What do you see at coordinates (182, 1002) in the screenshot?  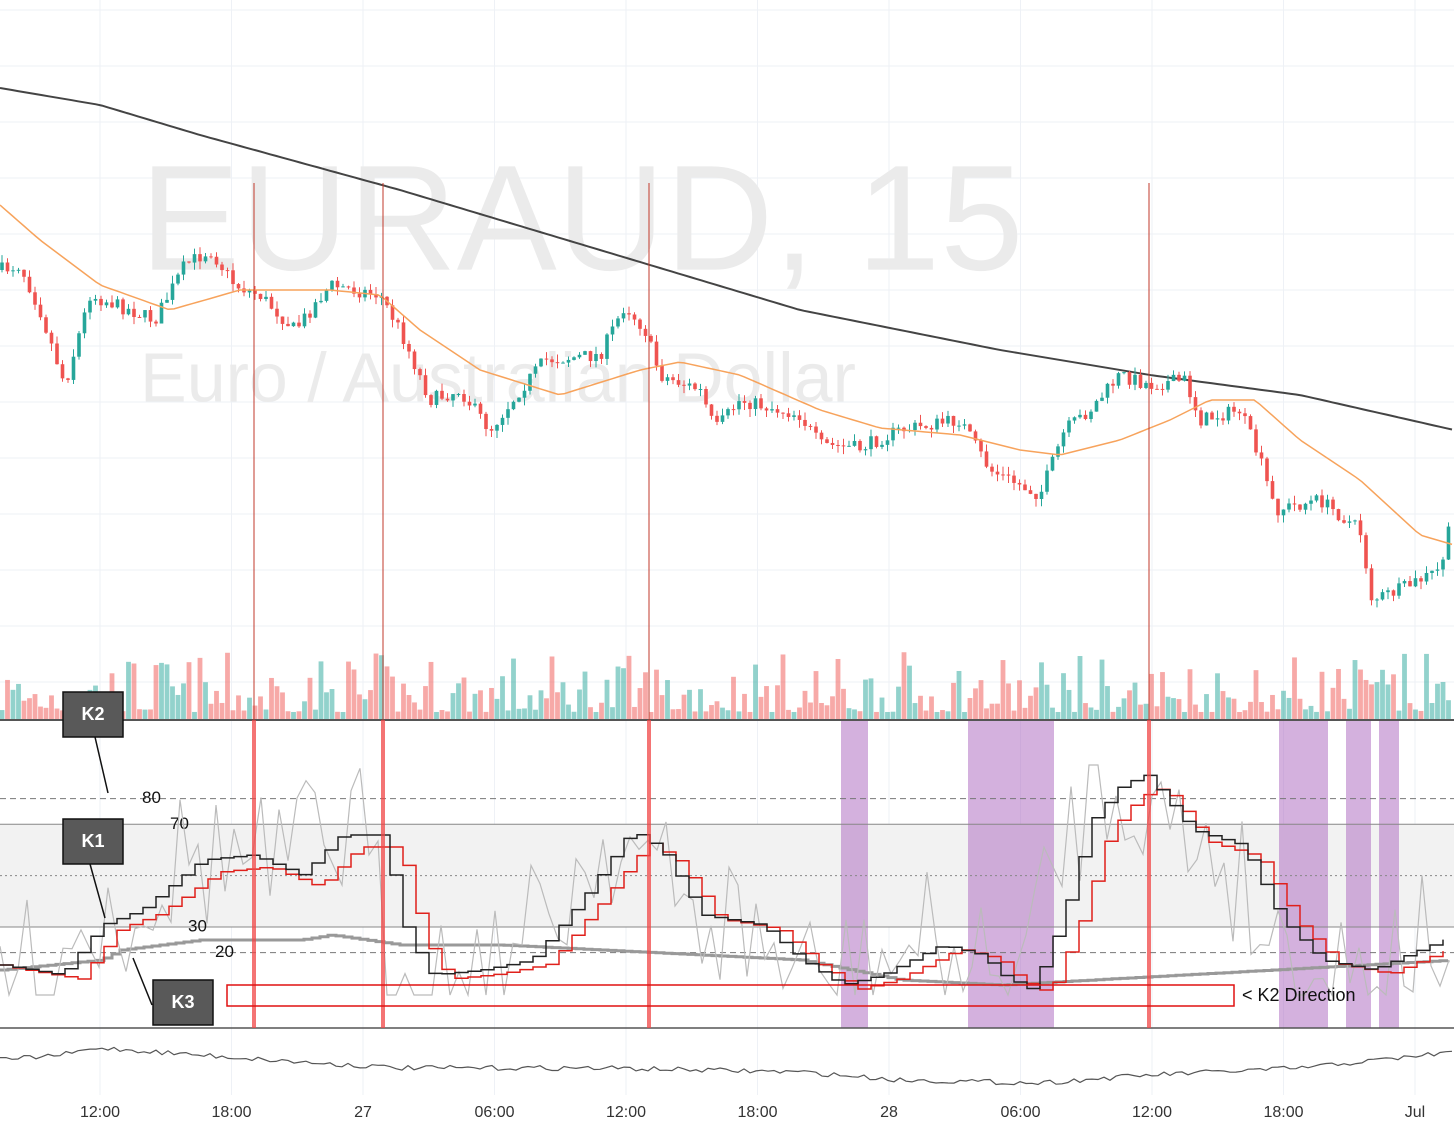 I see `annotation-label: K3` at bounding box center [182, 1002].